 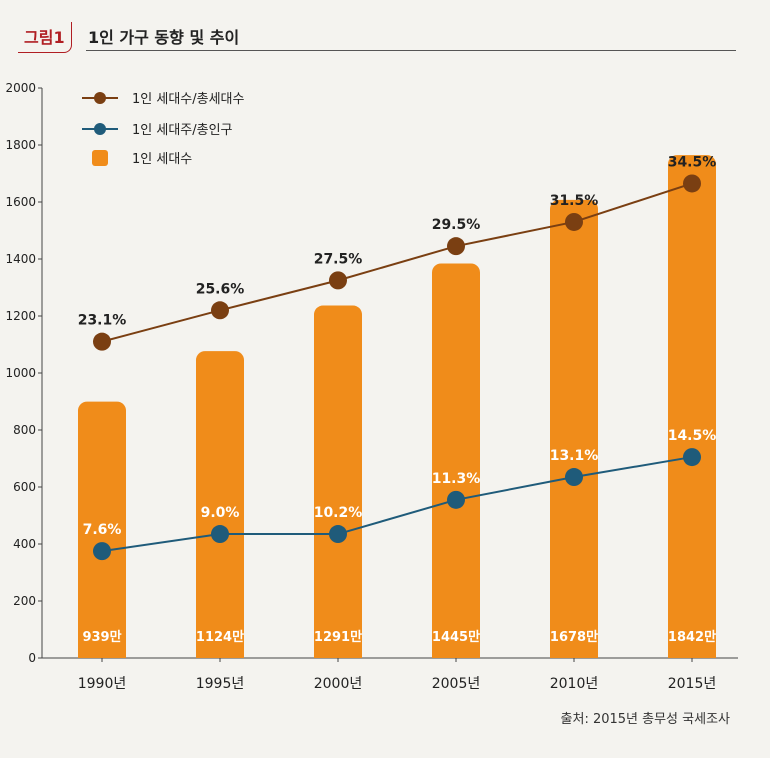 What do you see at coordinates (692, 684) in the screenshot?
I see `x-tick-label: 2015년` at bounding box center [692, 684].